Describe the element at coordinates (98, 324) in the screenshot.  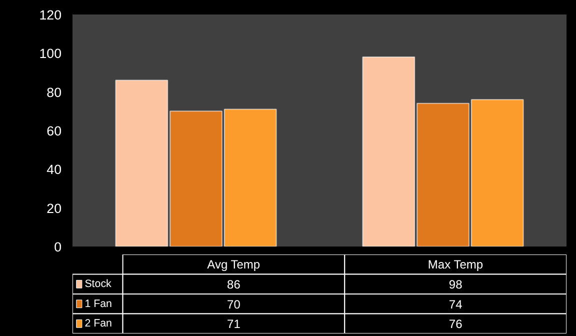
I see `legend-label: 2 Fan` at that location.